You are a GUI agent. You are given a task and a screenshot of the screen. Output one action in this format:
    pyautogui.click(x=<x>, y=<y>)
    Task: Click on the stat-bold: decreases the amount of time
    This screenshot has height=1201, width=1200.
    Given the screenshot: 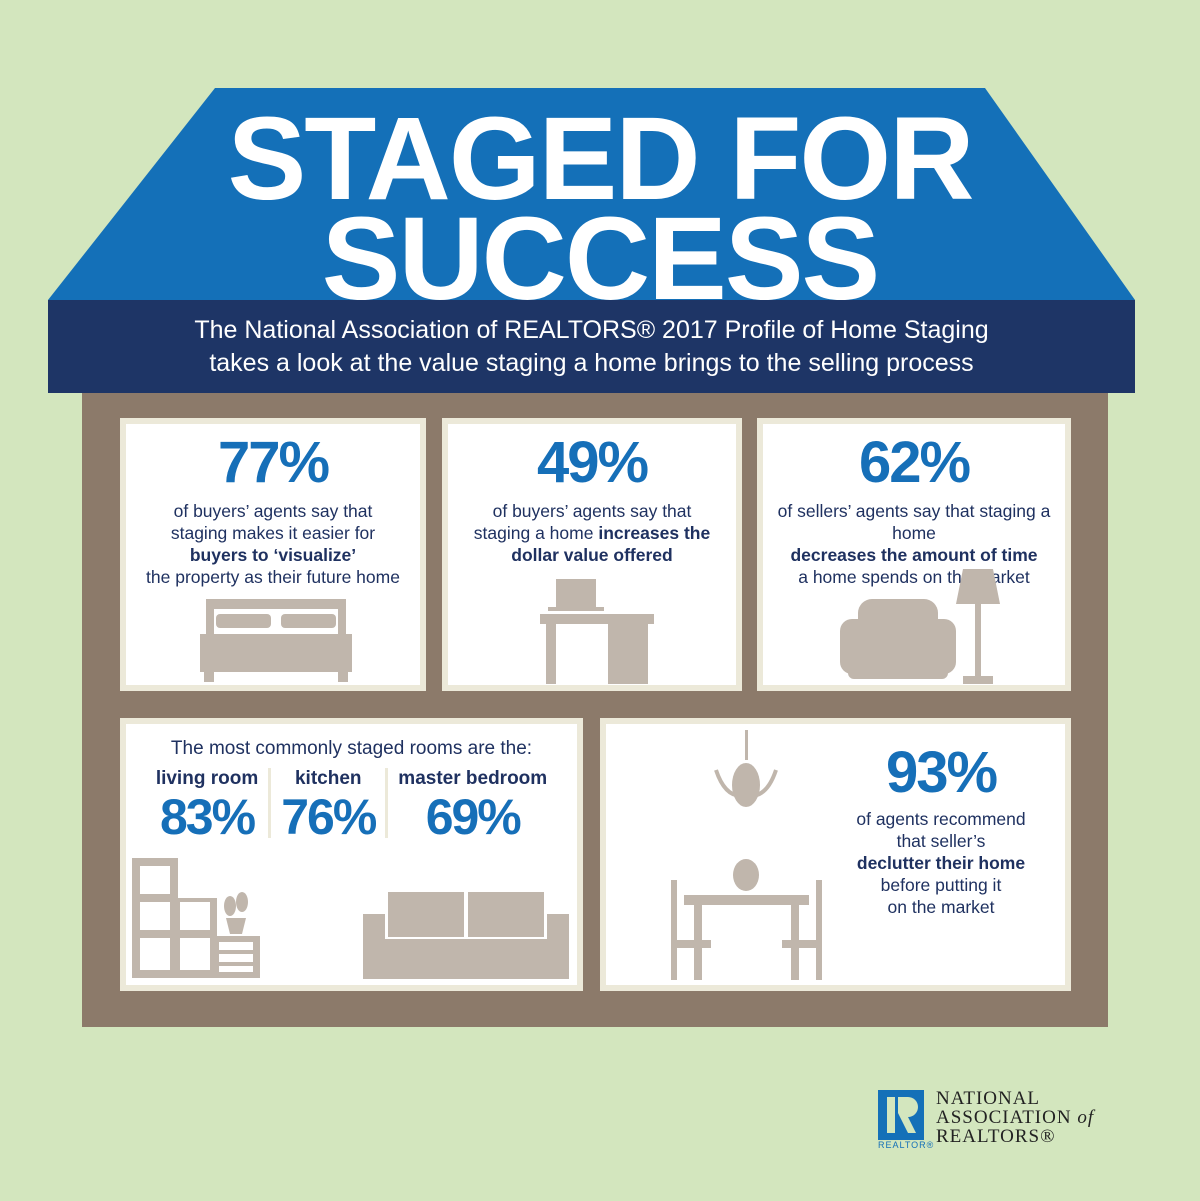 What is the action you would take?
    pyautogui.click(x=914, y=555)
    